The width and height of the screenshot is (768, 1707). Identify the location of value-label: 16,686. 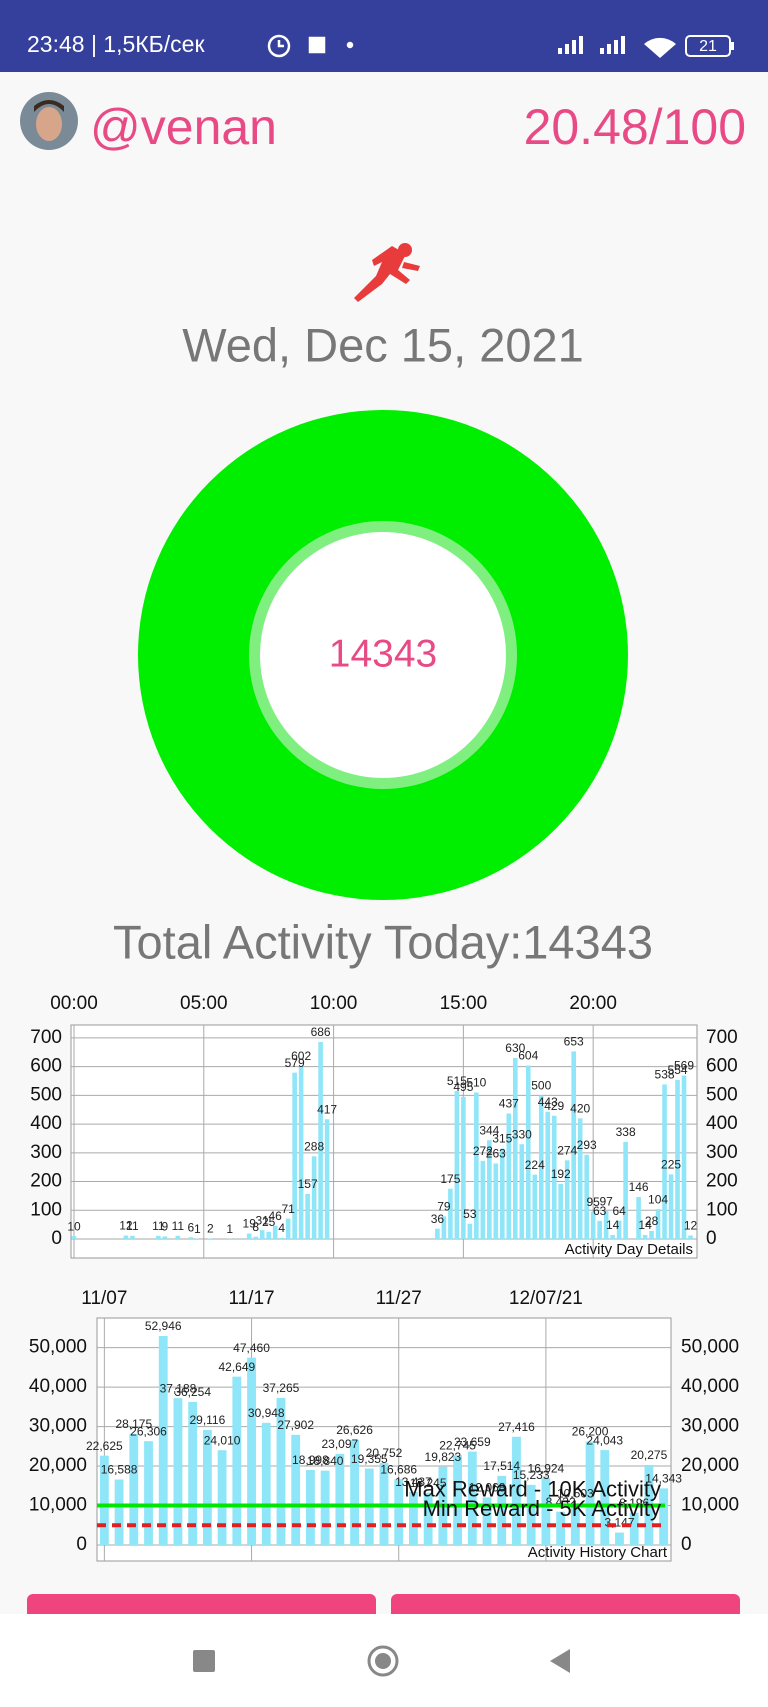
(398, 1469).